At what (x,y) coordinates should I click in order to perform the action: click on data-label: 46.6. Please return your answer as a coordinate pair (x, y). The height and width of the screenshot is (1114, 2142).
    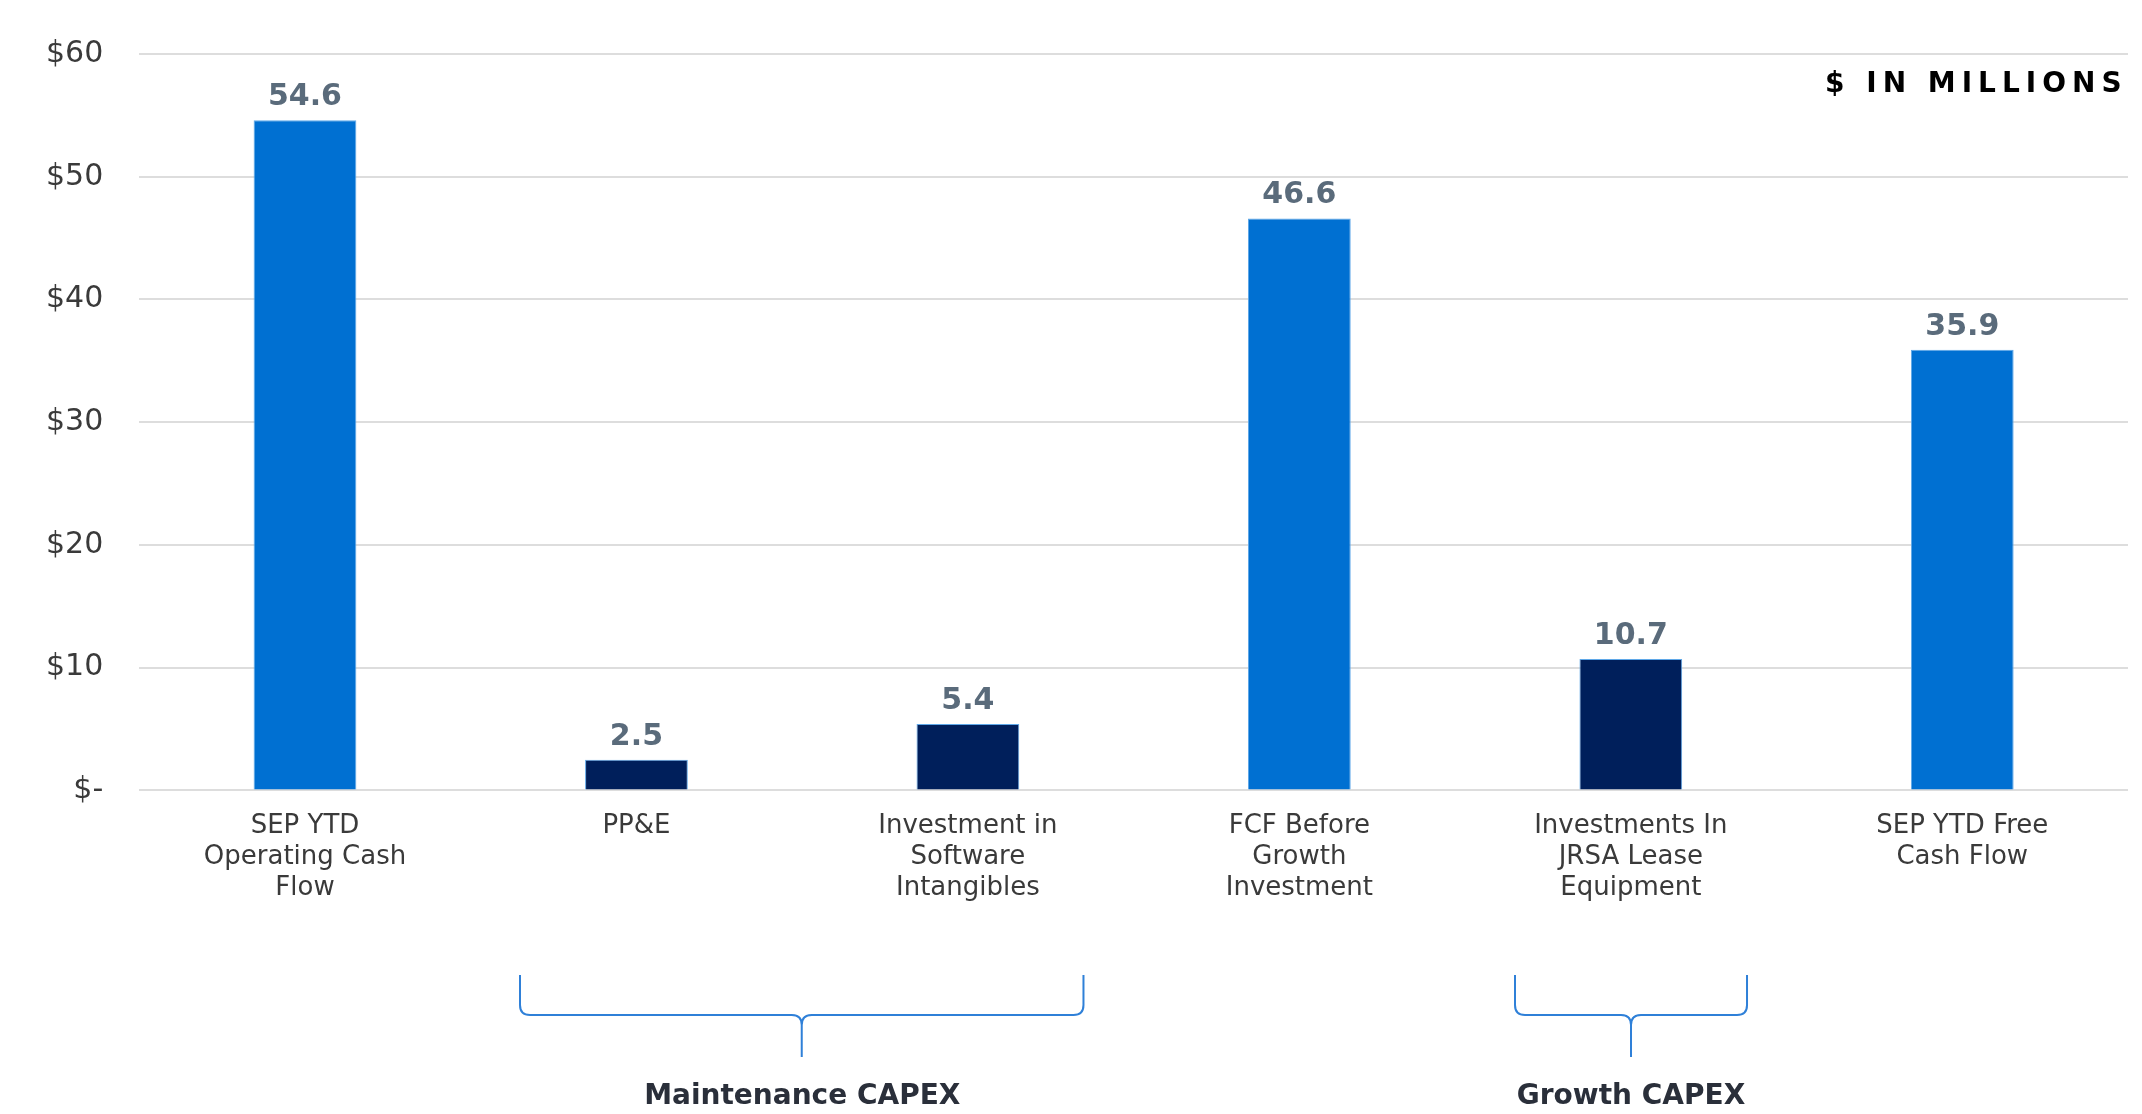
    Looking at the image, I should click on (1299, 193).